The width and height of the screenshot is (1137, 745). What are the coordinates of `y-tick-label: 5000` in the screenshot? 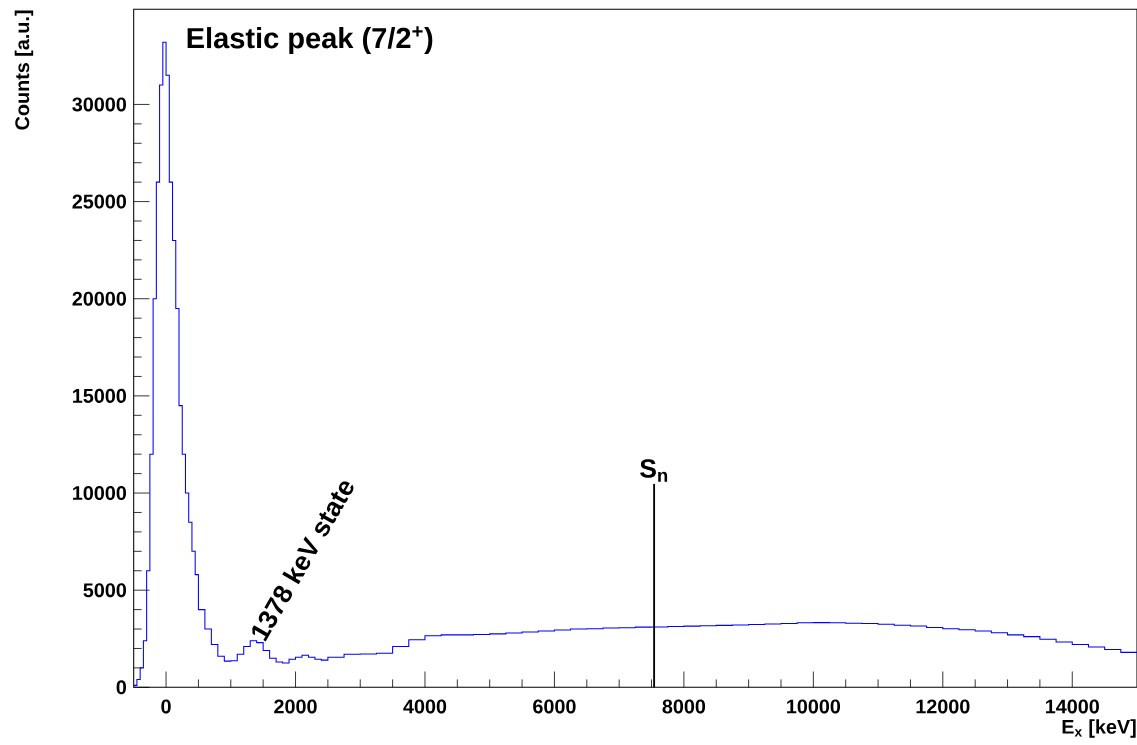 It's located at (104, 590).